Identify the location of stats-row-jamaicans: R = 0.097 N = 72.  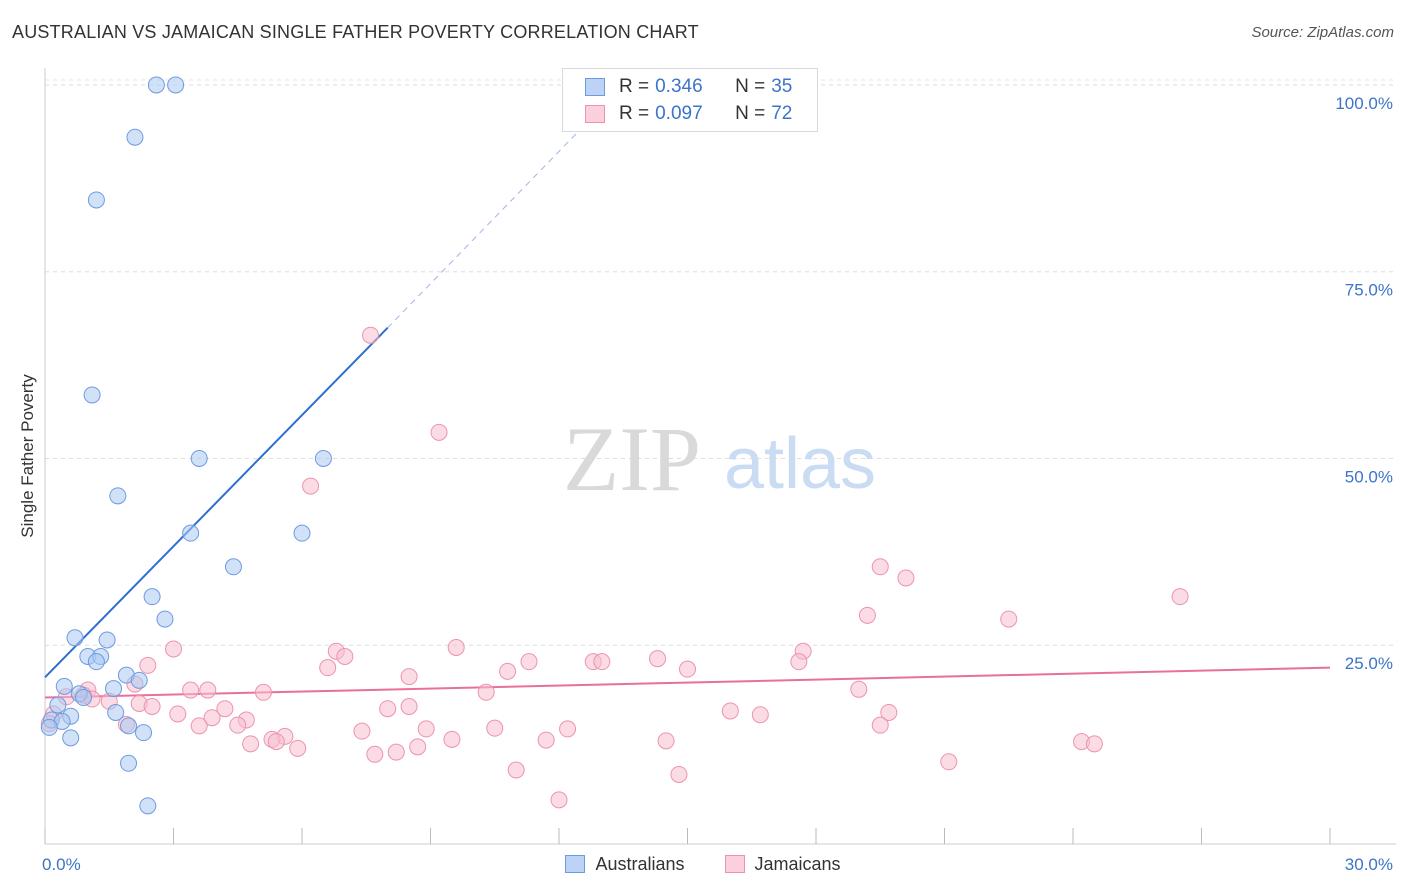
(688, 114).